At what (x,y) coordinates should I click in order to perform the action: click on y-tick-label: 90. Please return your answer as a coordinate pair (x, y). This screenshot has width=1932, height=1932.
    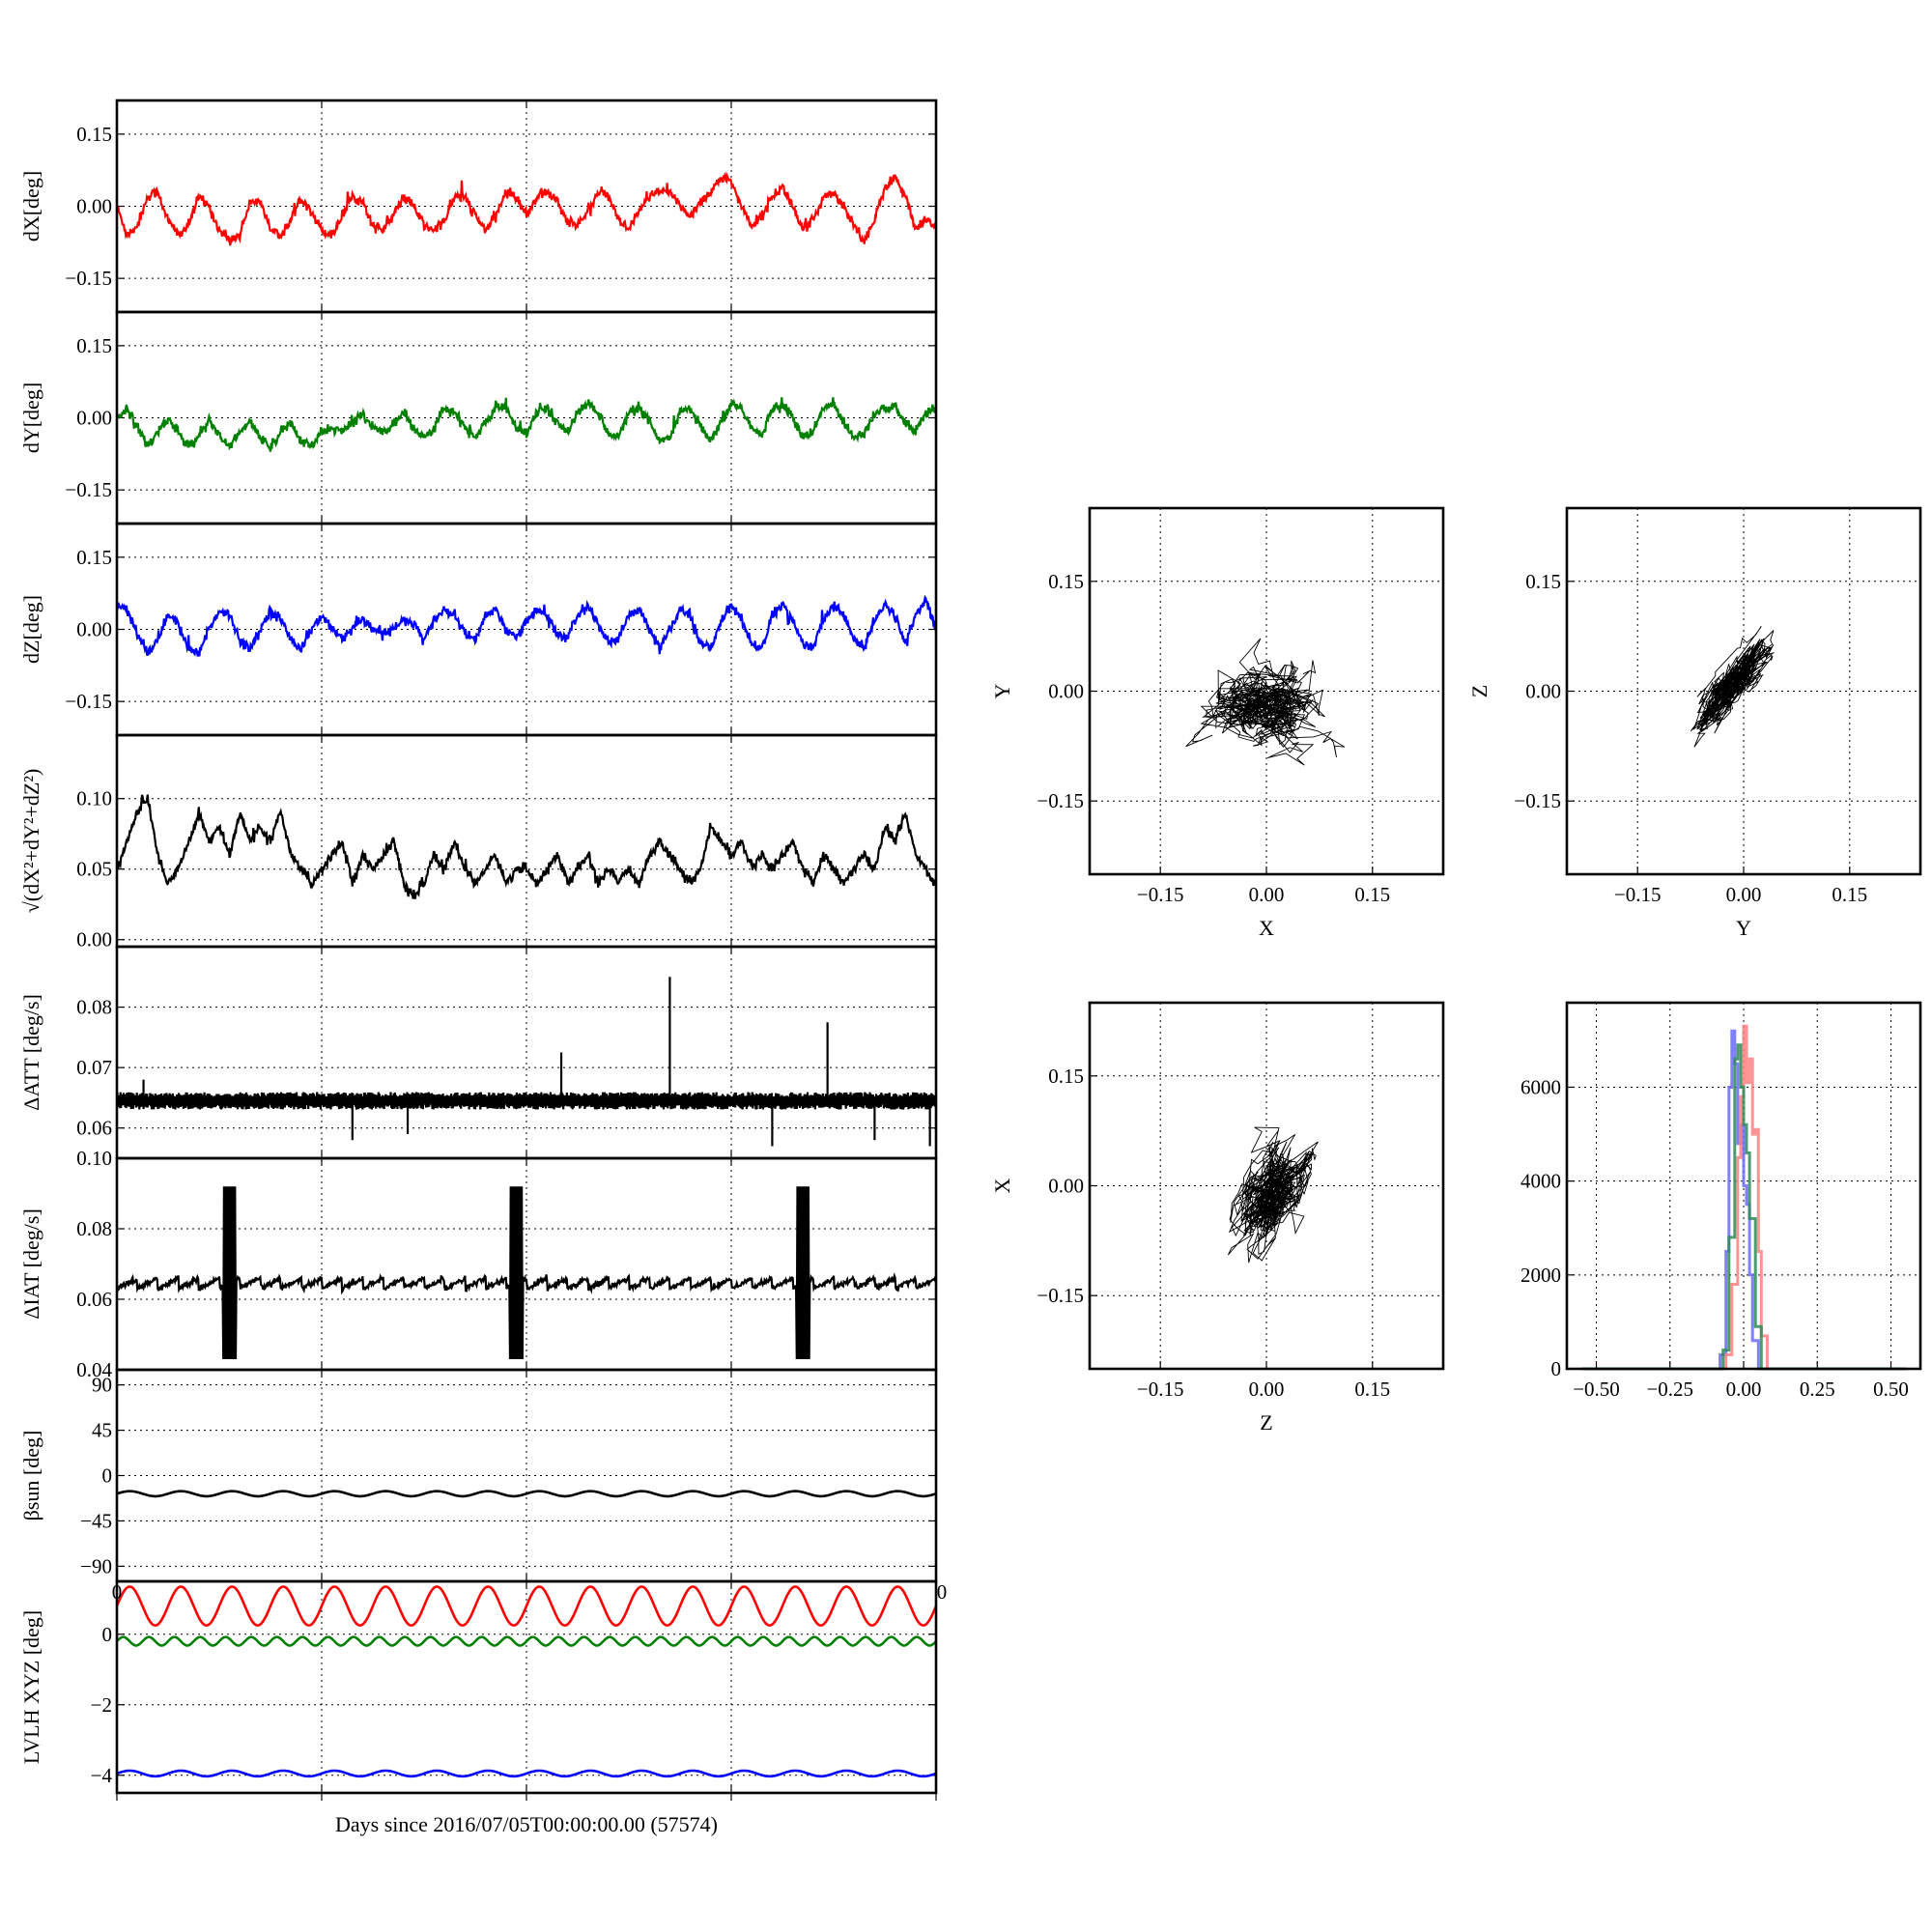
    Looking at the image, I should click on (102, 1385).